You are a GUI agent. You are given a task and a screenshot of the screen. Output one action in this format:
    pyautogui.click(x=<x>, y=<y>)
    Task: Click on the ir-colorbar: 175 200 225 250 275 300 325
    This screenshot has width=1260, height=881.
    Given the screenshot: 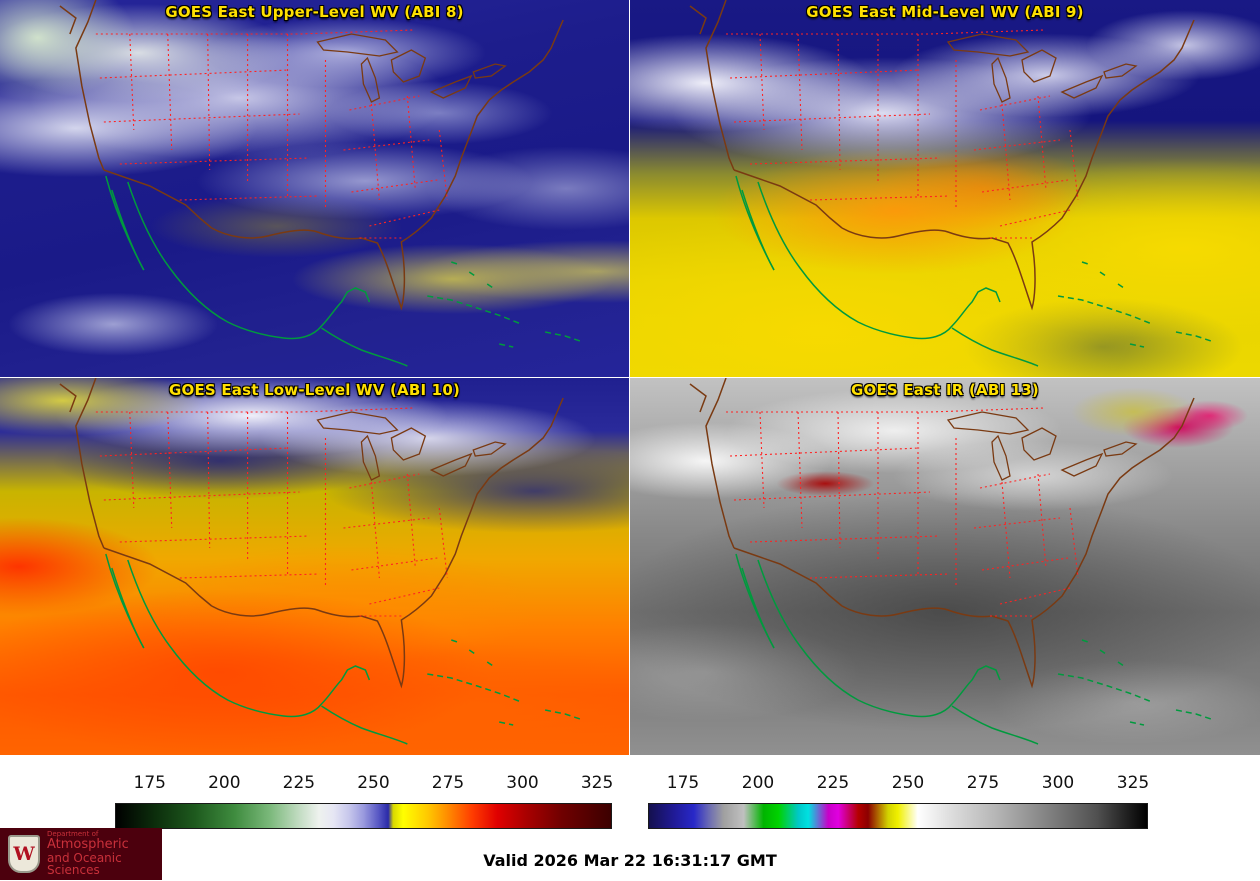 What is the action you would take?
    pyautogui.click(x=899, y=795)
    